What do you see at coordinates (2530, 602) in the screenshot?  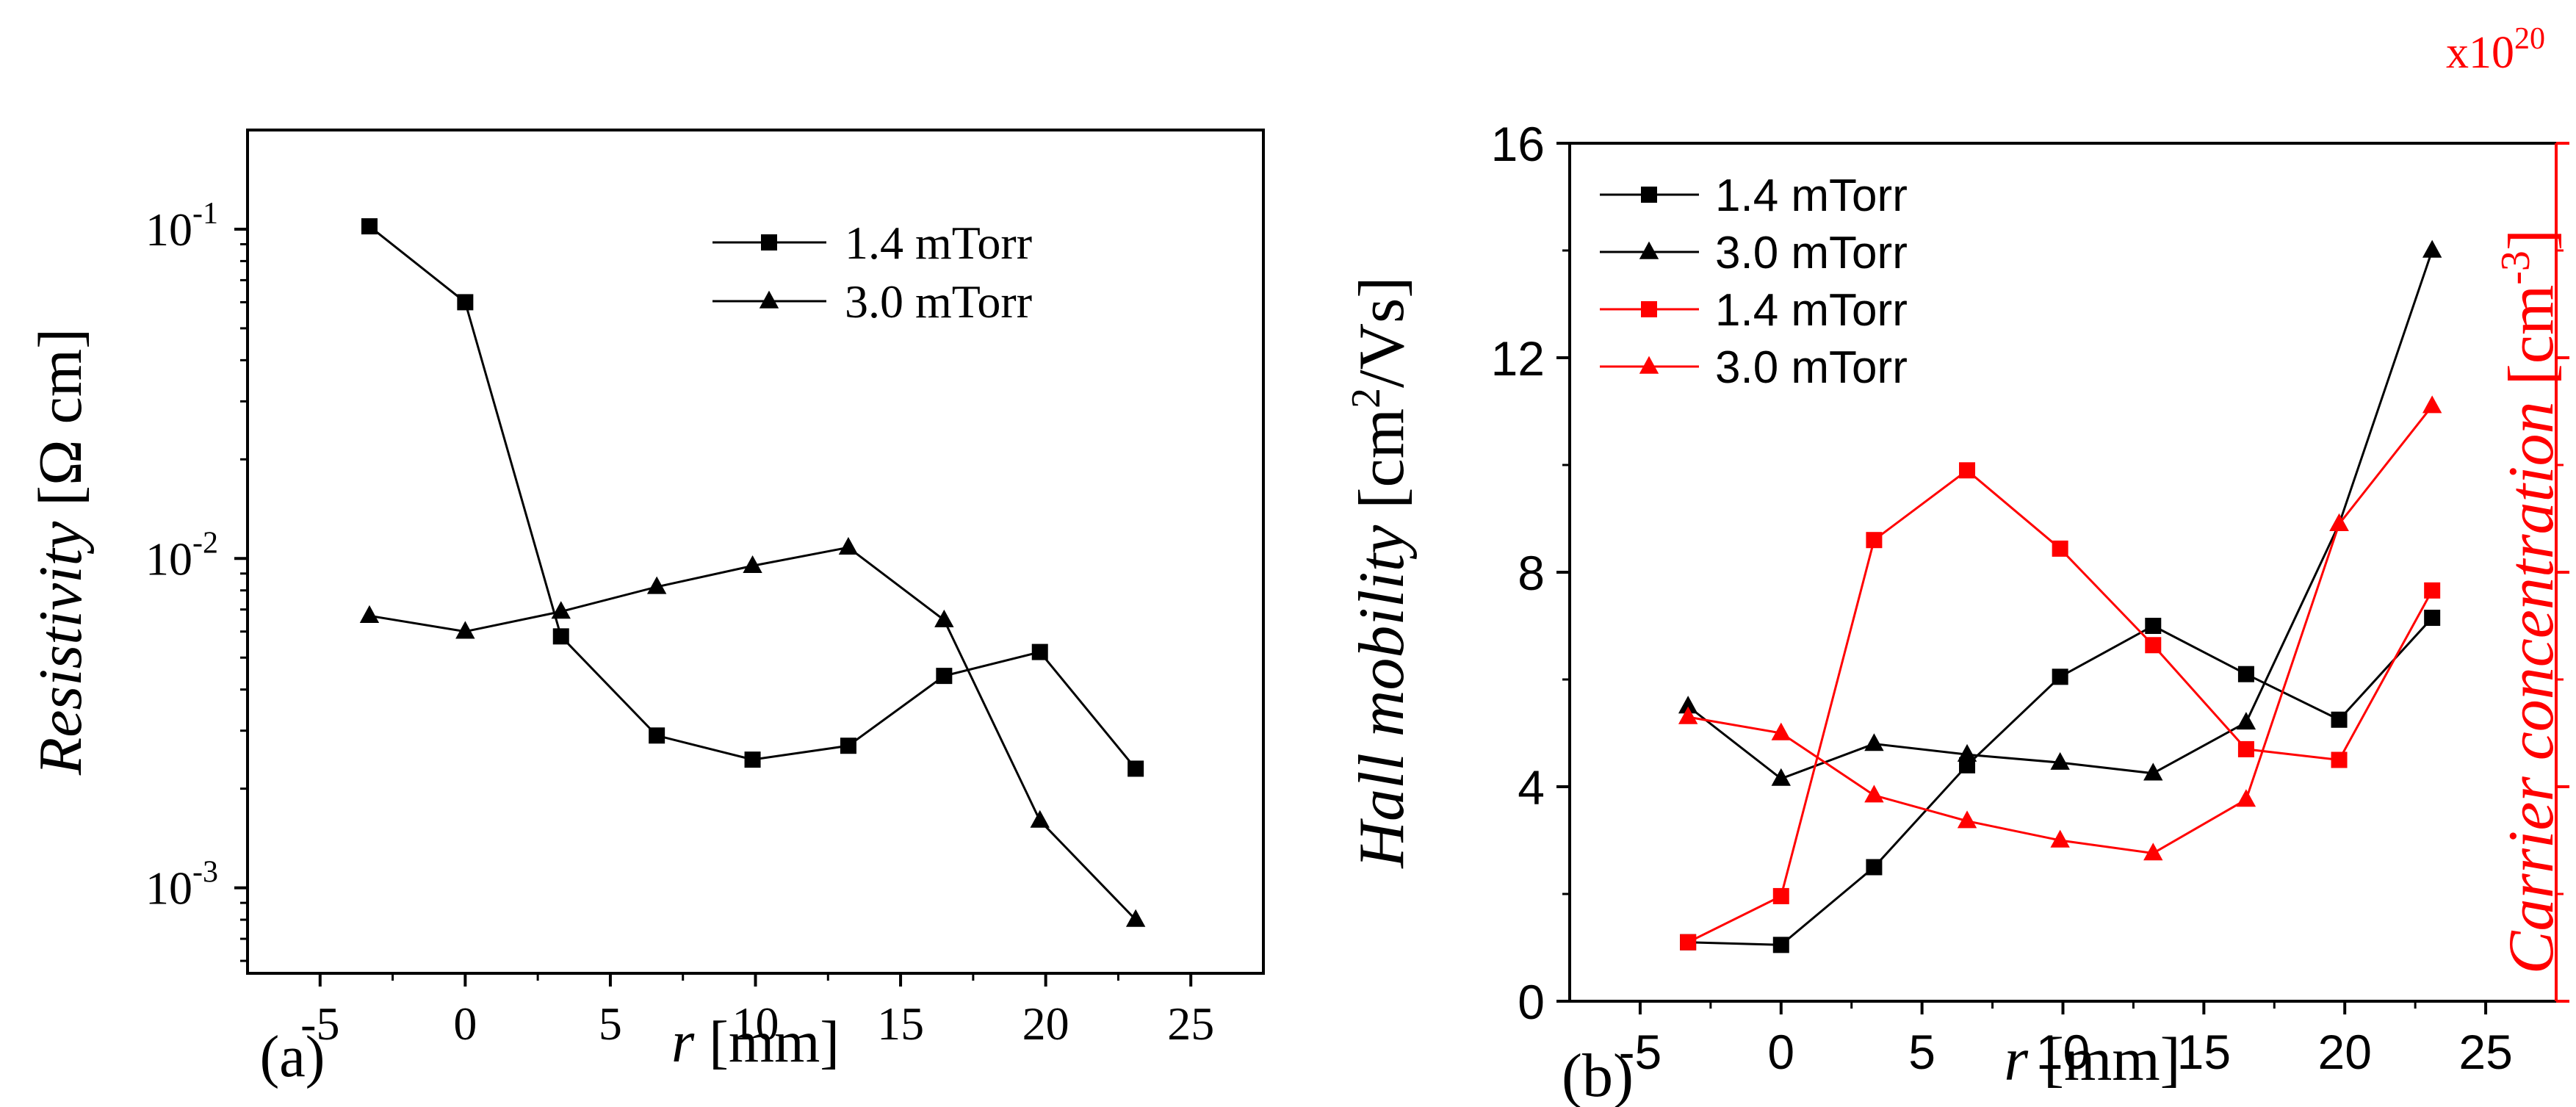 I see `y-right-axis-label: Carrier concentration [cm-3]` at bounding box center [2530, 602].